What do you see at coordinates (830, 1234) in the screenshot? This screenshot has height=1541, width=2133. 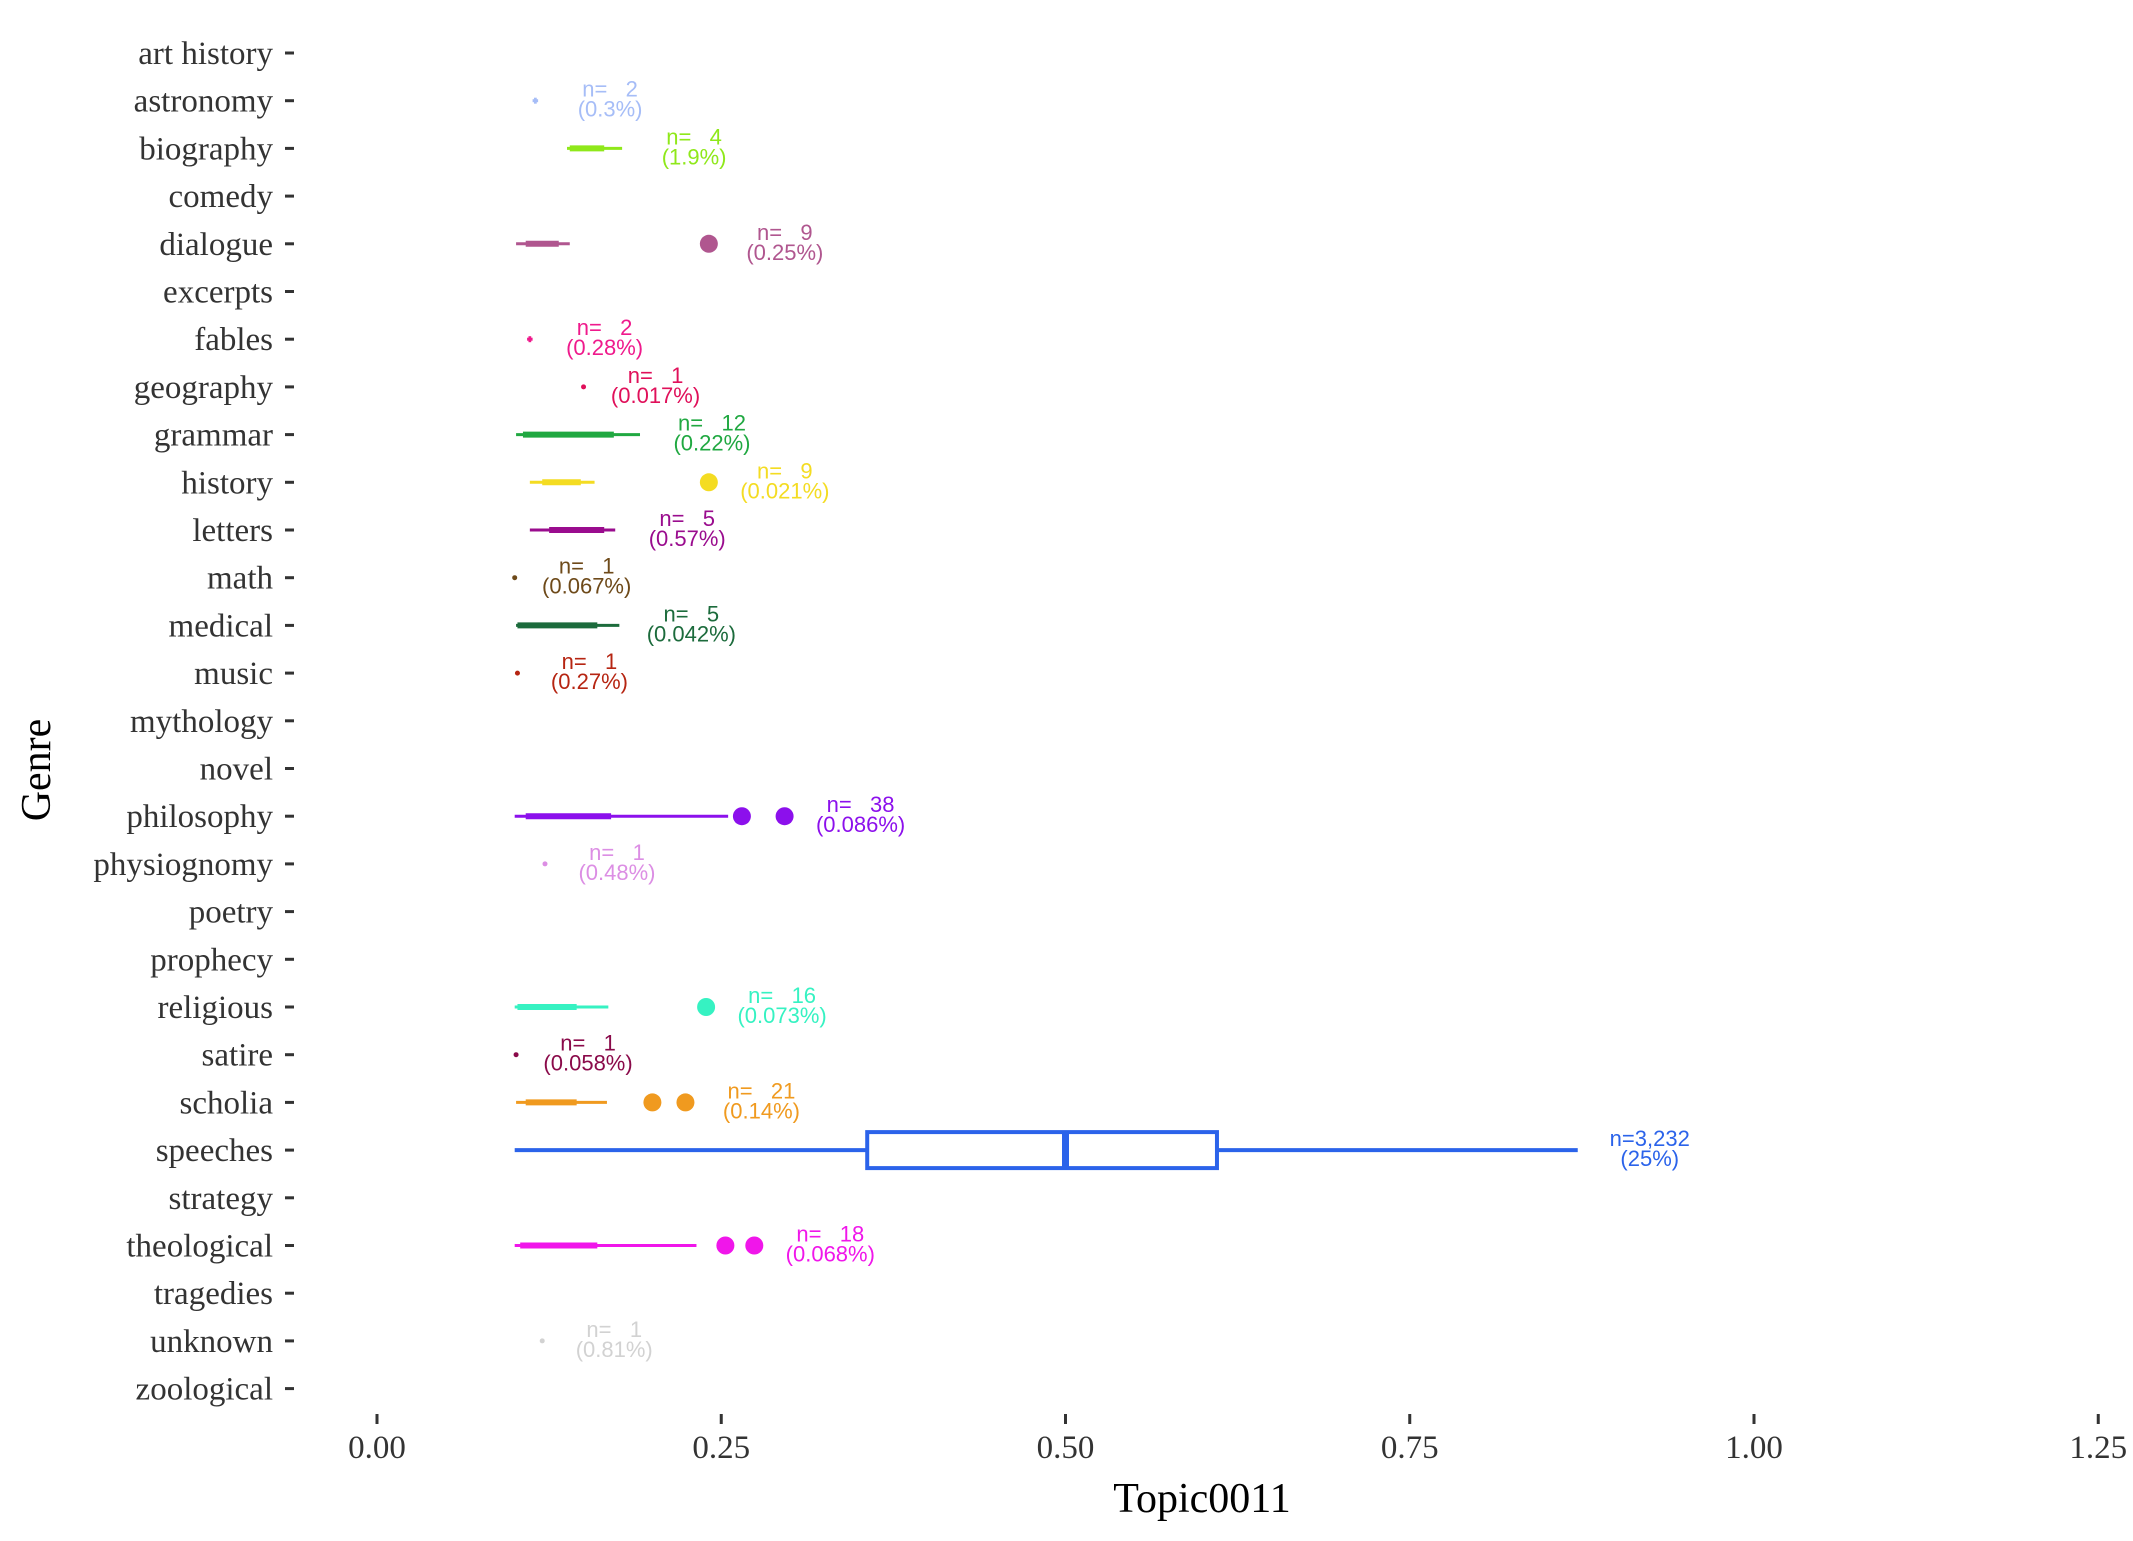 I see `count-label: n= 18` at bounding box center [830, 1234].